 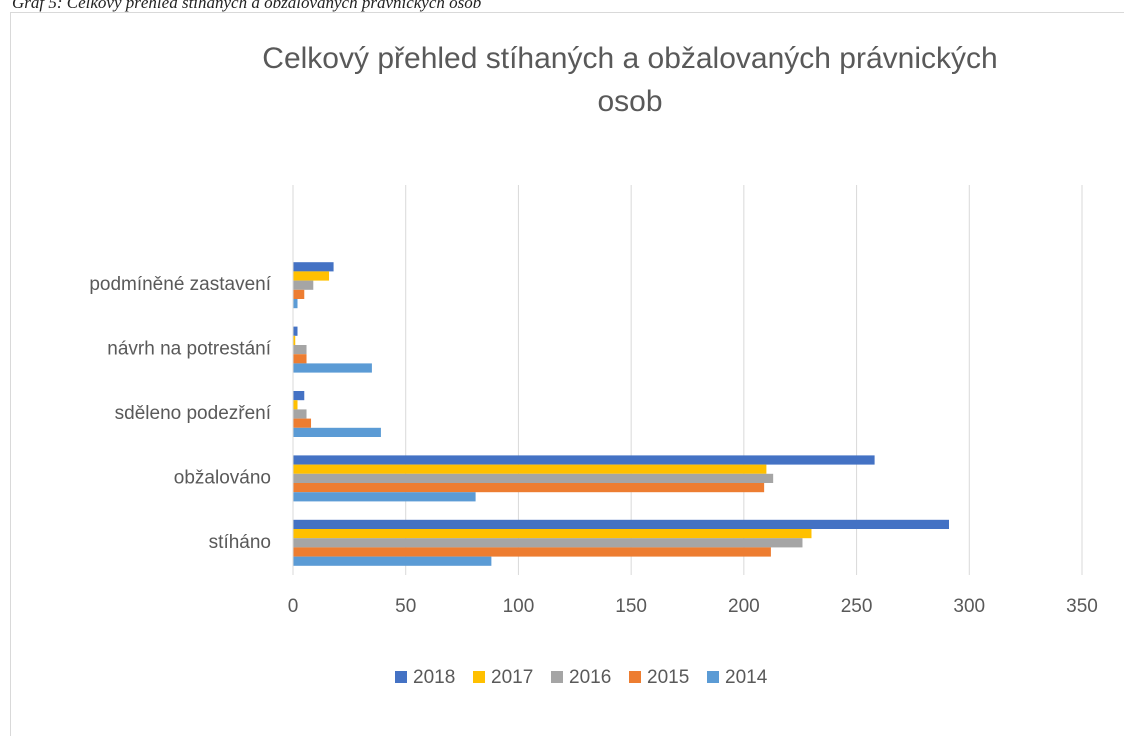 What do you see at coordinates (746, 677) in the screenshot?
I see `legend-label: 2014` at bounding box center [746, 677].